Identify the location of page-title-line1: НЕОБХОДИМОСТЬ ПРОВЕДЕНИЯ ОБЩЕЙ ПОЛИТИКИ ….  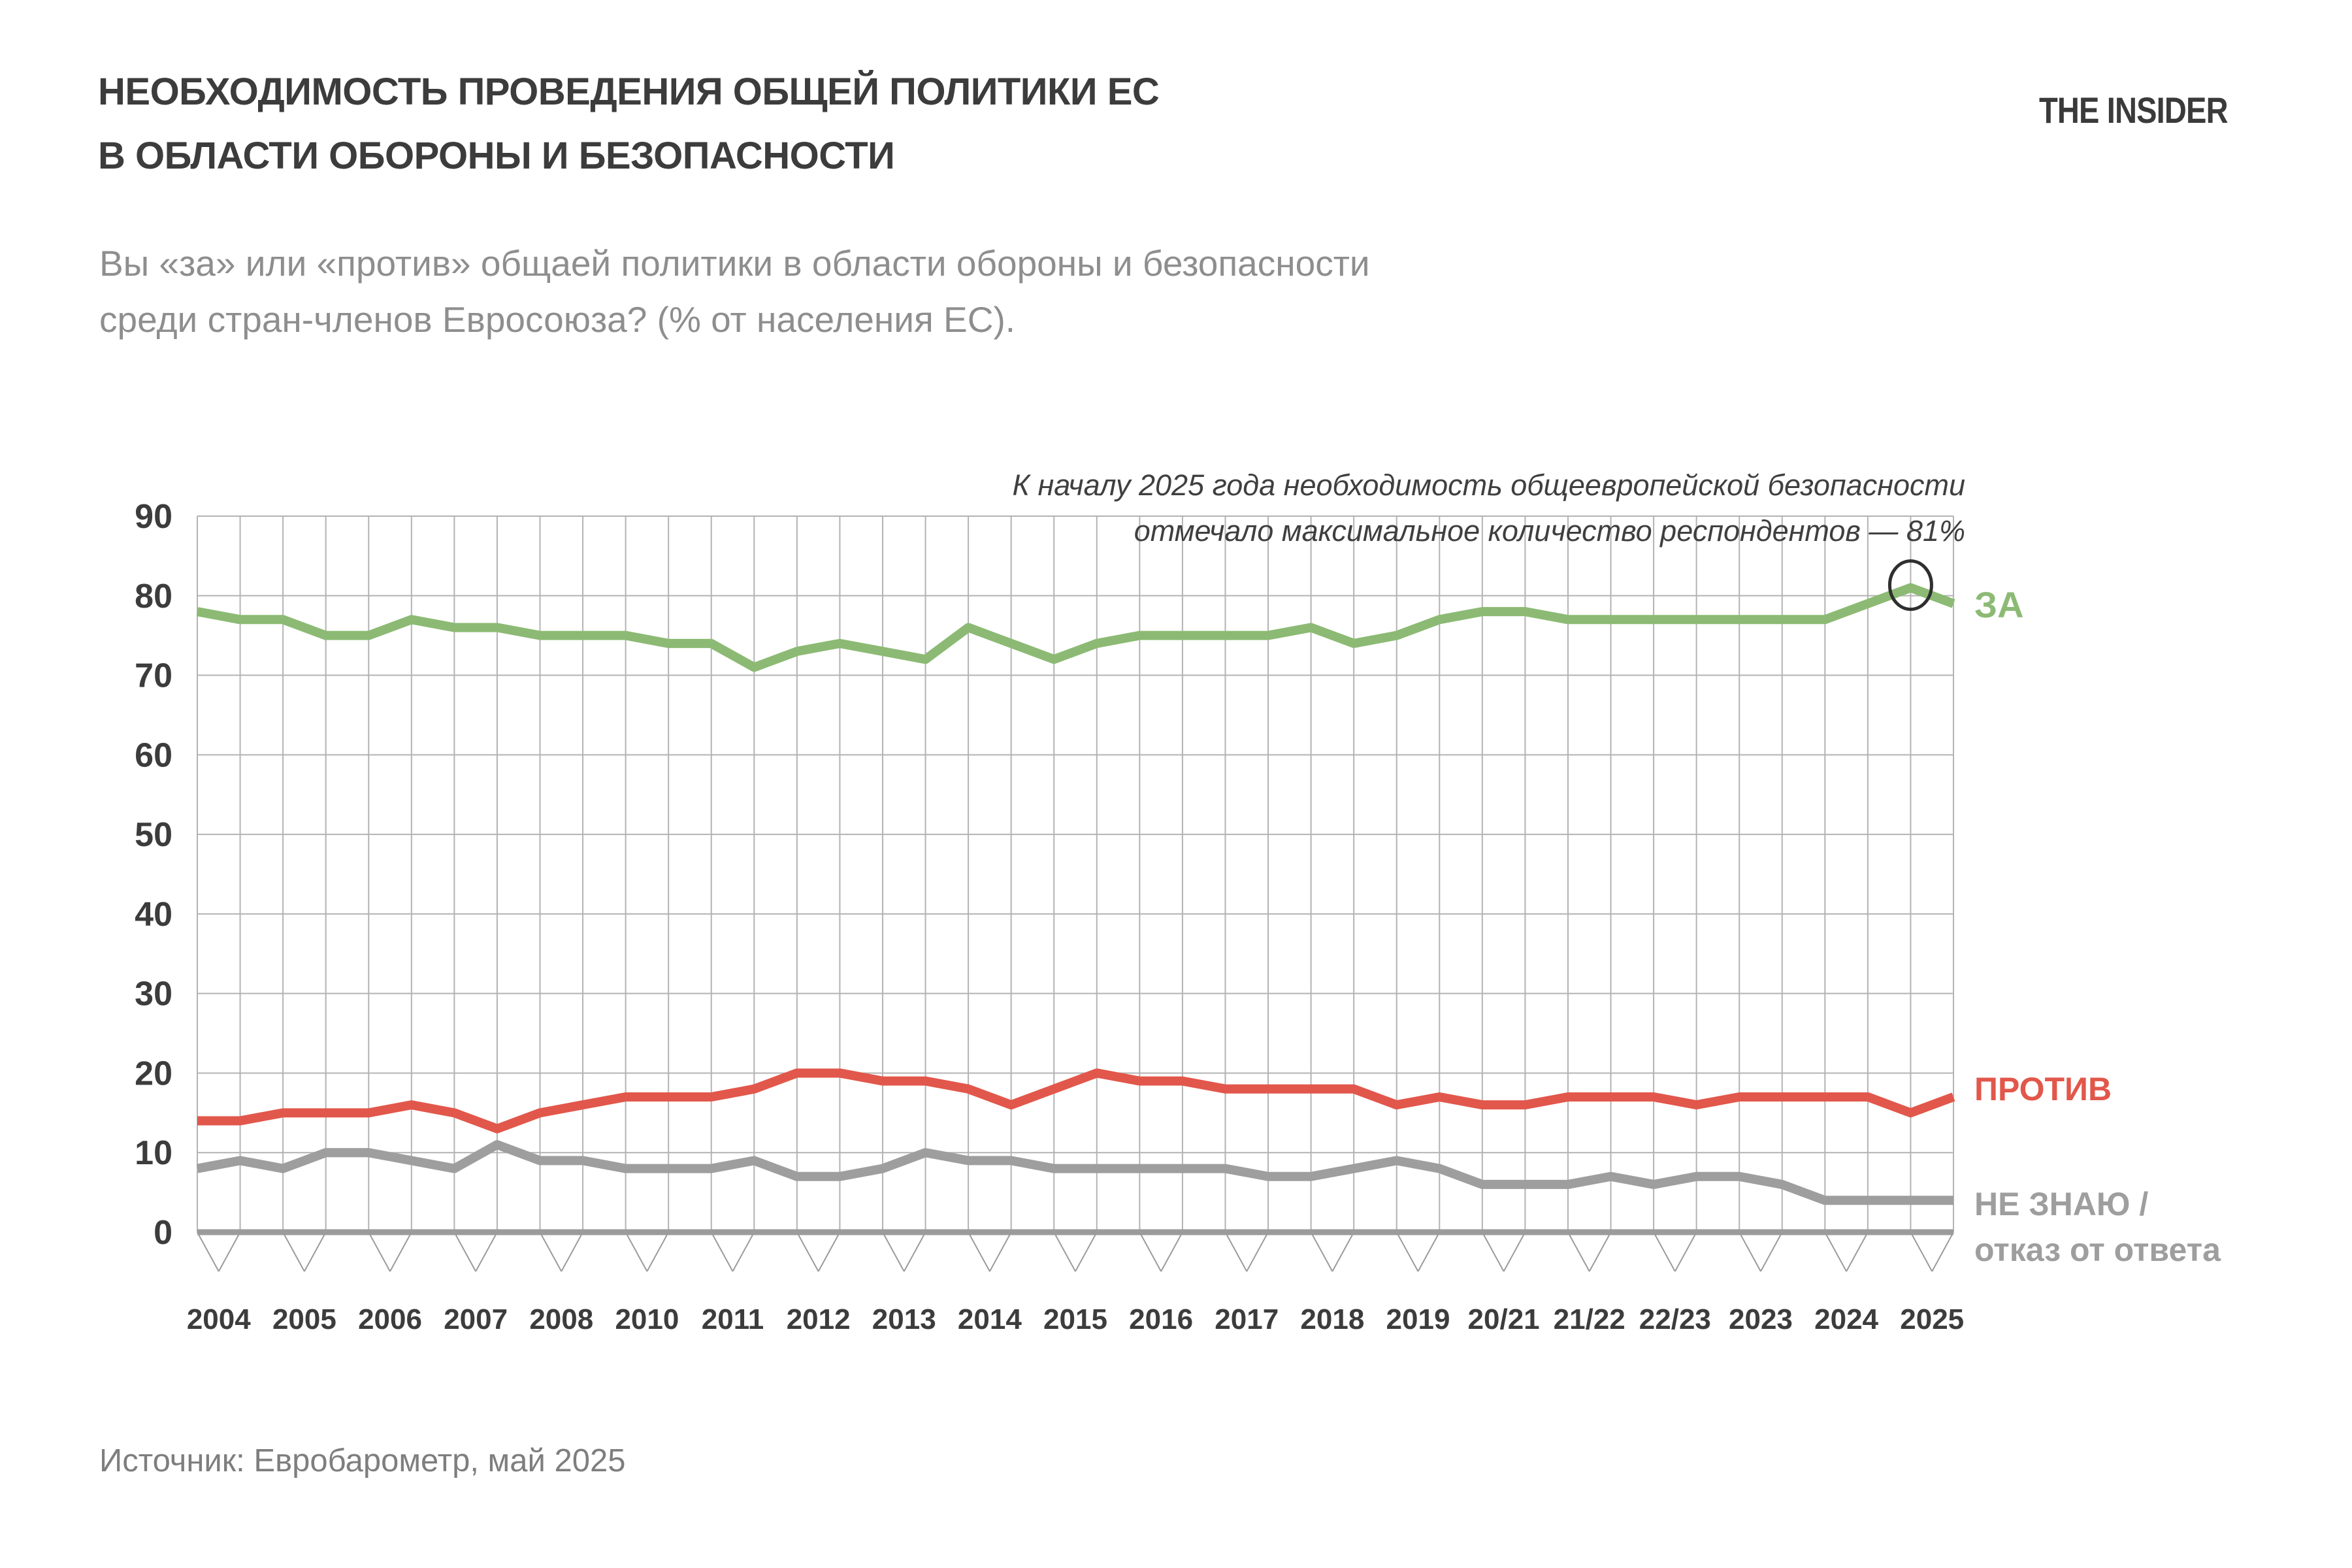
(629, 92).